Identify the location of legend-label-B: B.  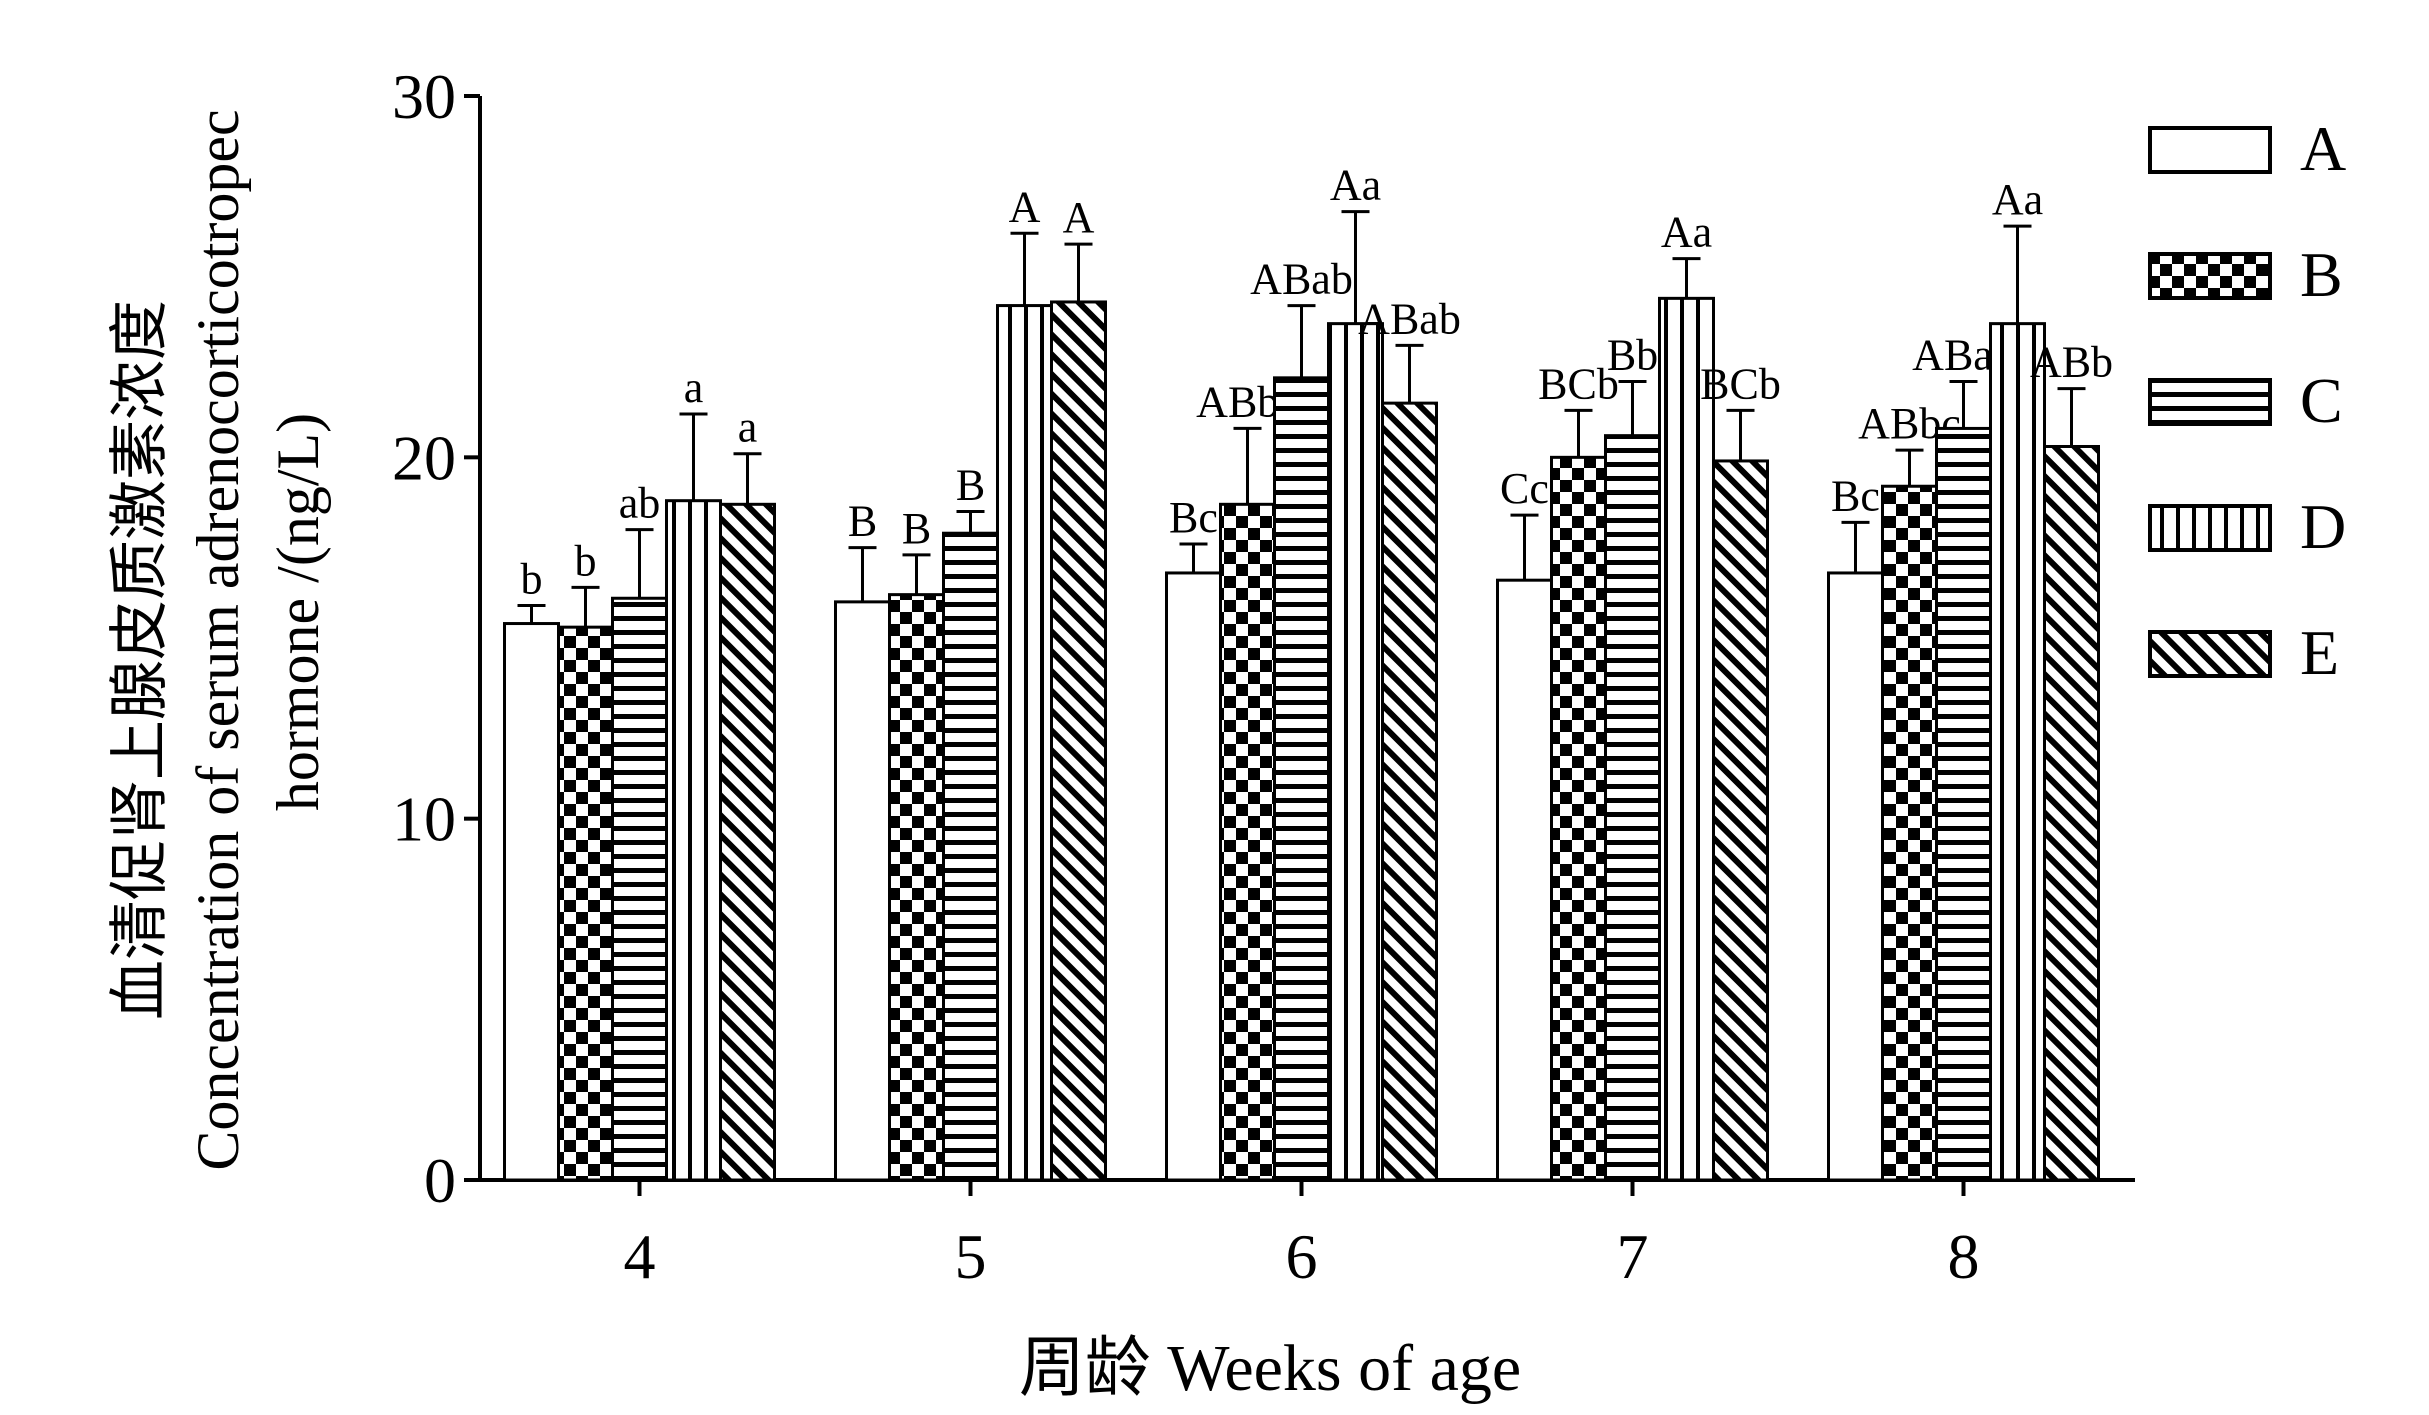
(2321, 274).